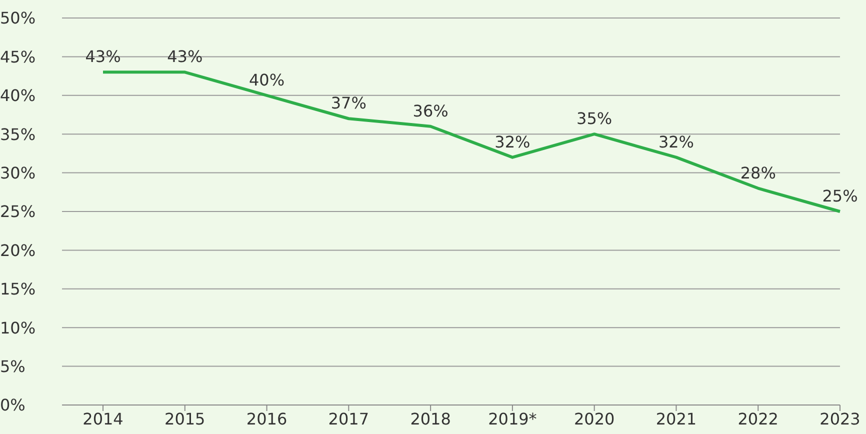  Describe the element at coordinates (18, 212) in the screenshot. I see `y-tick-label: 25%` at that location.